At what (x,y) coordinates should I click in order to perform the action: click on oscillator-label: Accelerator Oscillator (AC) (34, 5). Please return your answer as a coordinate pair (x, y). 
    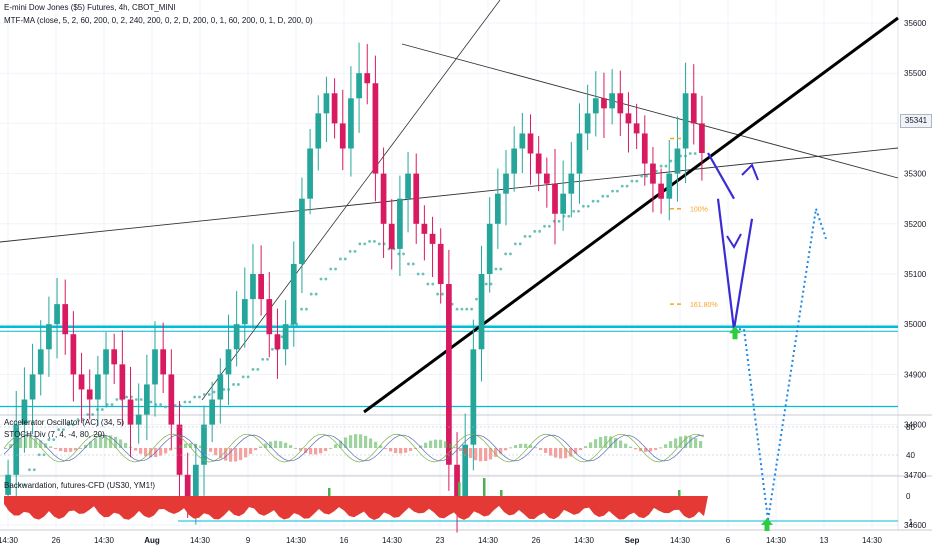
    Looking at the image, I should click on (64, 422).